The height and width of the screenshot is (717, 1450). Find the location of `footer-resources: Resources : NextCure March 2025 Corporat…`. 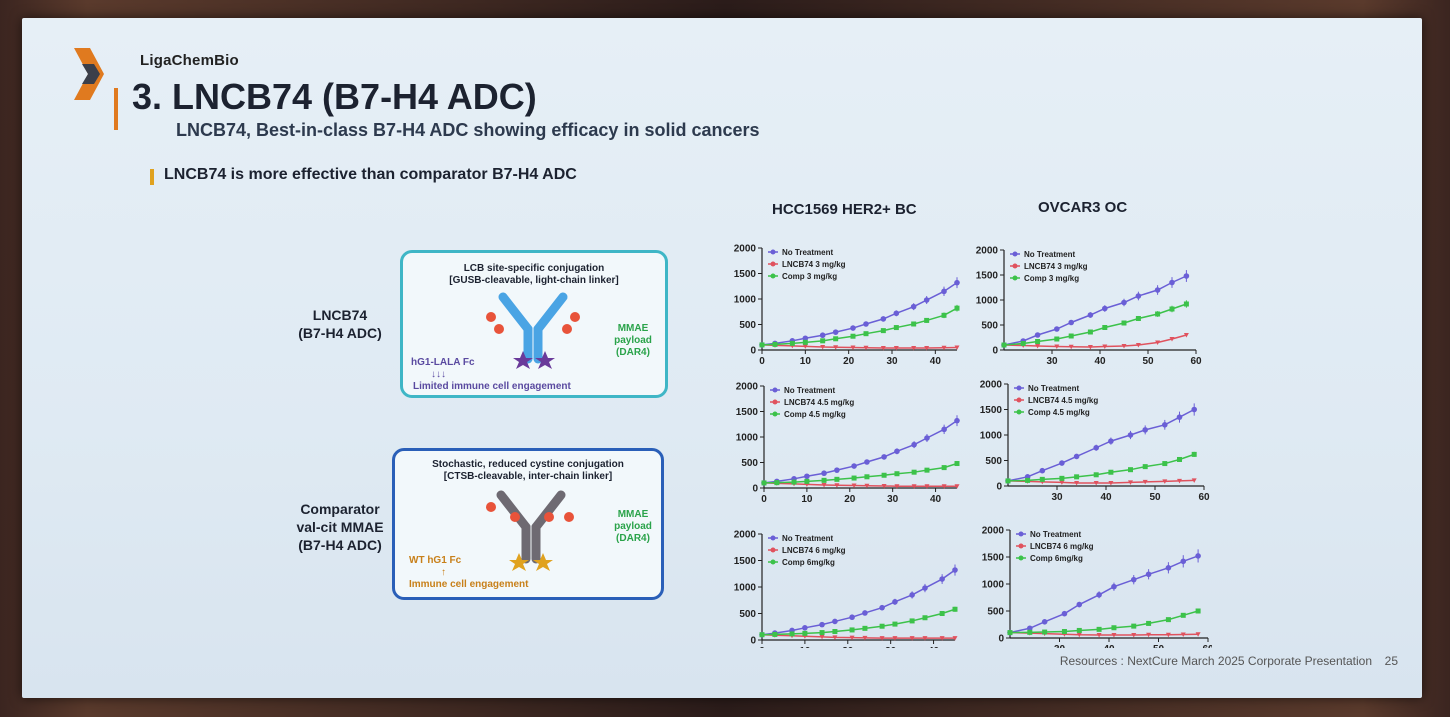

footer-resources: Resources : NextCure March 2025 Corporat… is located at coordinates (1215, 661).